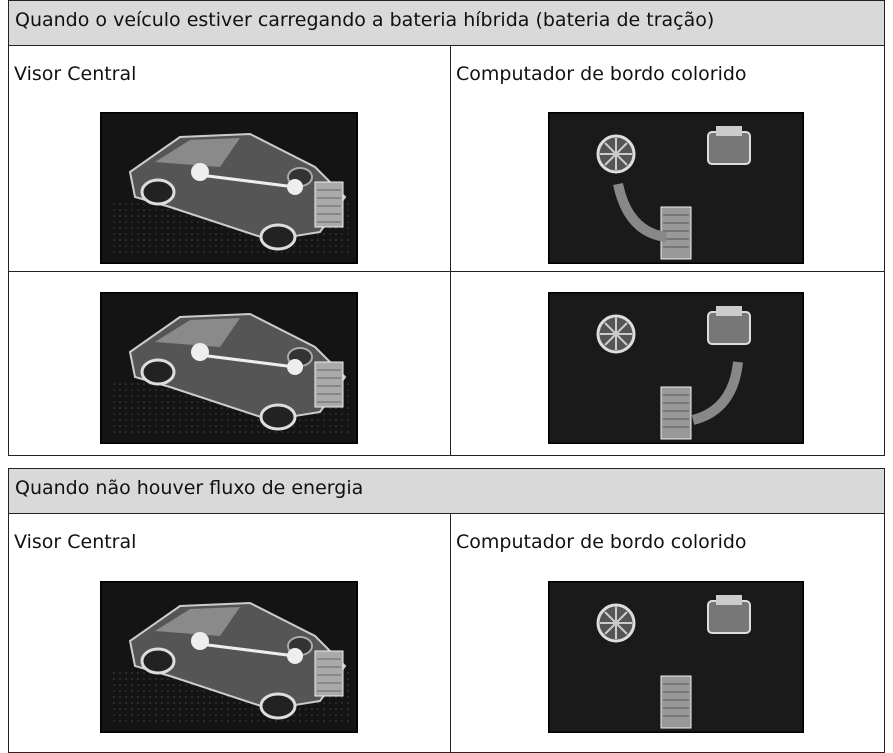  What do you see at coordinates (446, 491) in the screenshot?
I see `section-header: Quando não houver fluxo de energia` at bounding box center [446, 491].